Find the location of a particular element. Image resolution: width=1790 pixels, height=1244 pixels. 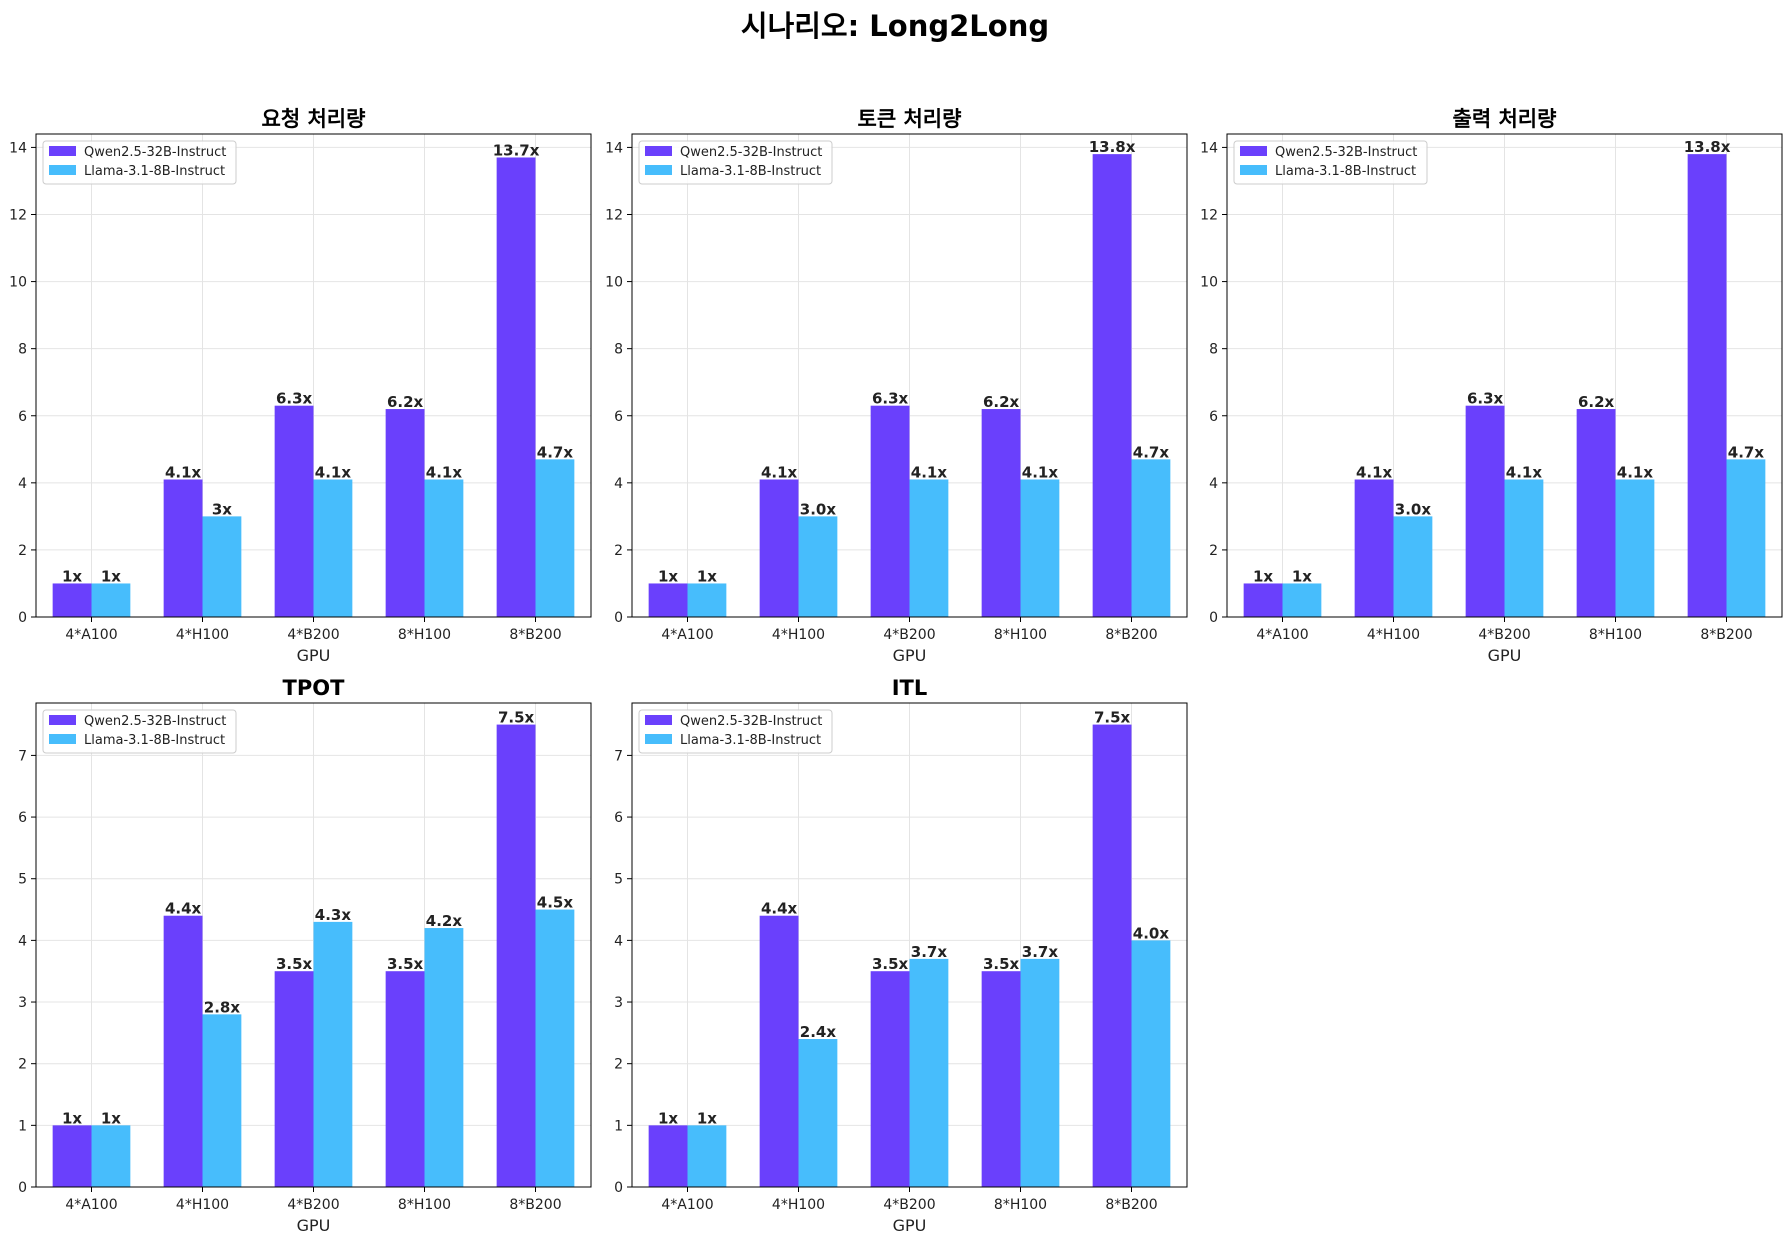

y-tick-label: 10 is located at coordinates (614, 283).